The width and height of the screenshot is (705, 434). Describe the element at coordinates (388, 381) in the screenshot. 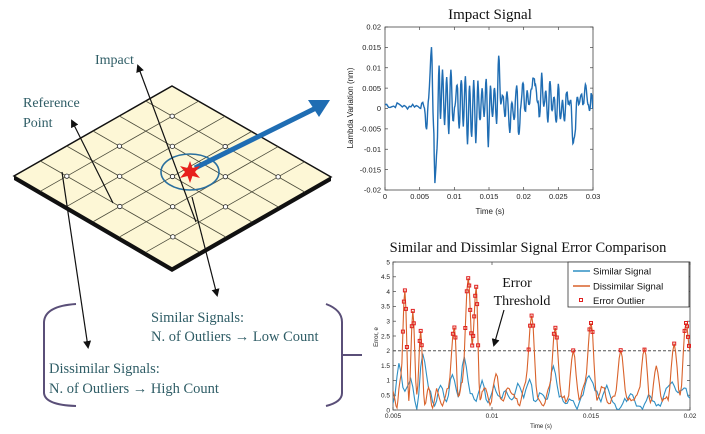

I see `y-tick-label: 1` at that location.